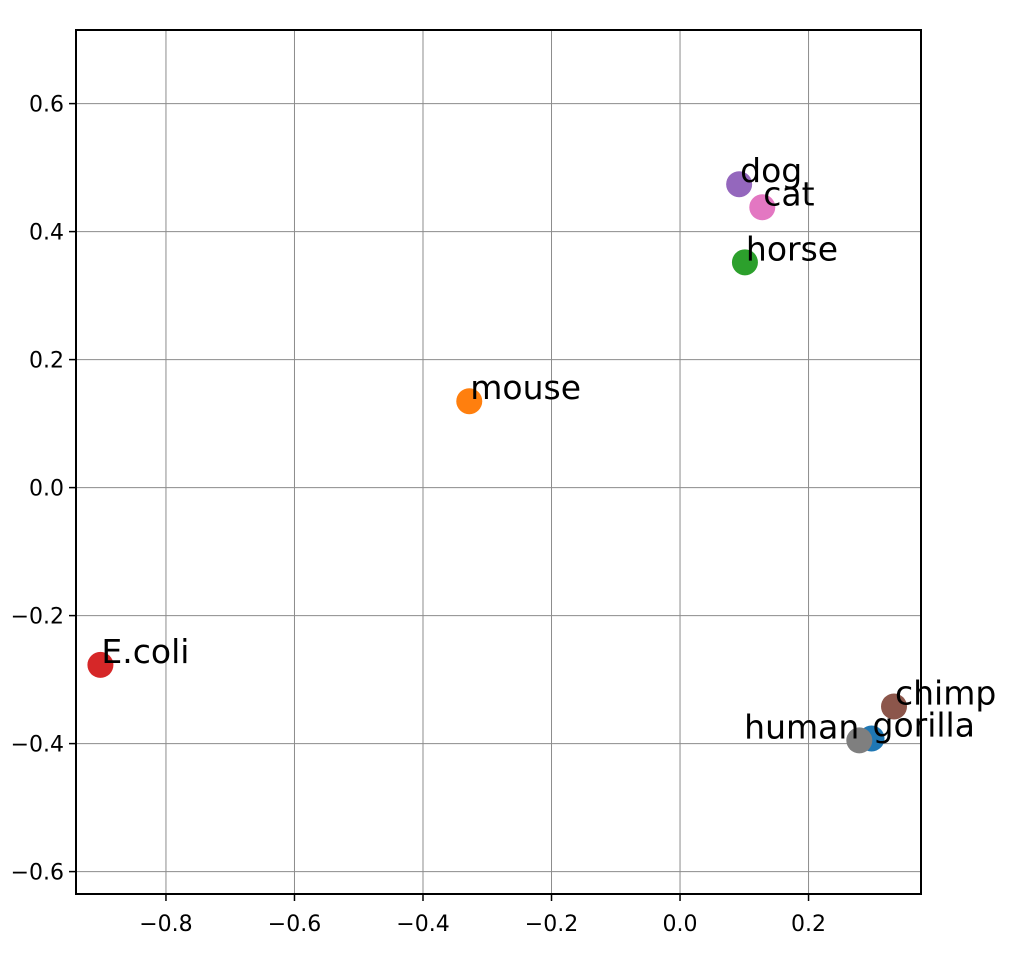 The height and width of the screenshot is (960, 1034). I want to click on point-label: dog, so click(771, 170).